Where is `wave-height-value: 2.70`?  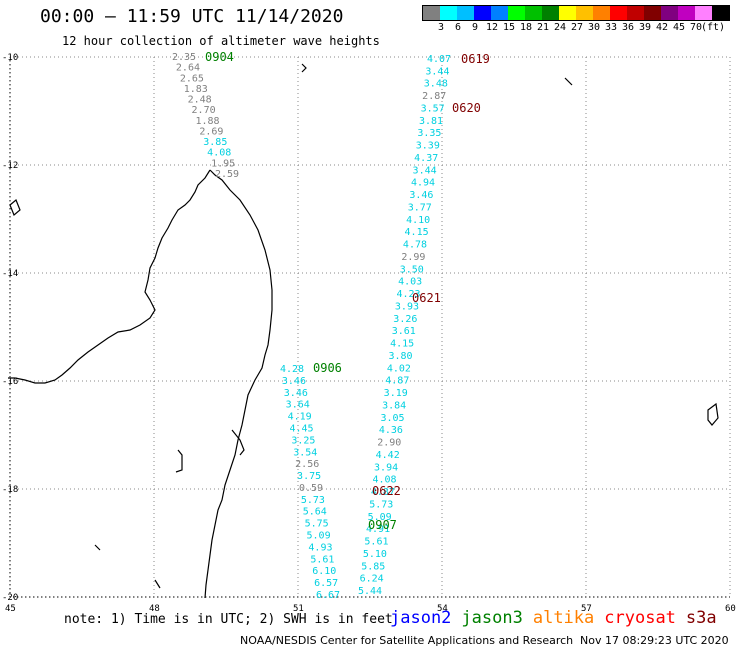
wave-height-value: 2.70 is located at coordinates (204, 110).